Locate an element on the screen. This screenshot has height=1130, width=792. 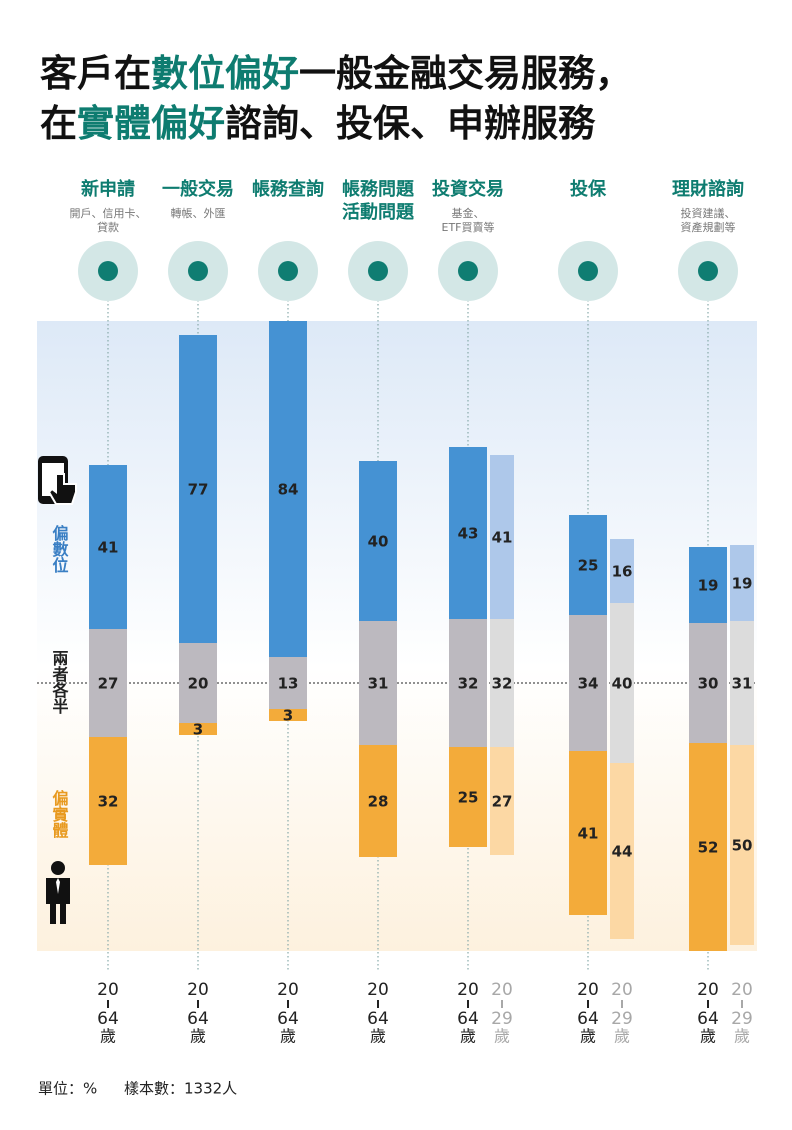
category-note: ETF買賣等 is located at coordinates (468, 227).